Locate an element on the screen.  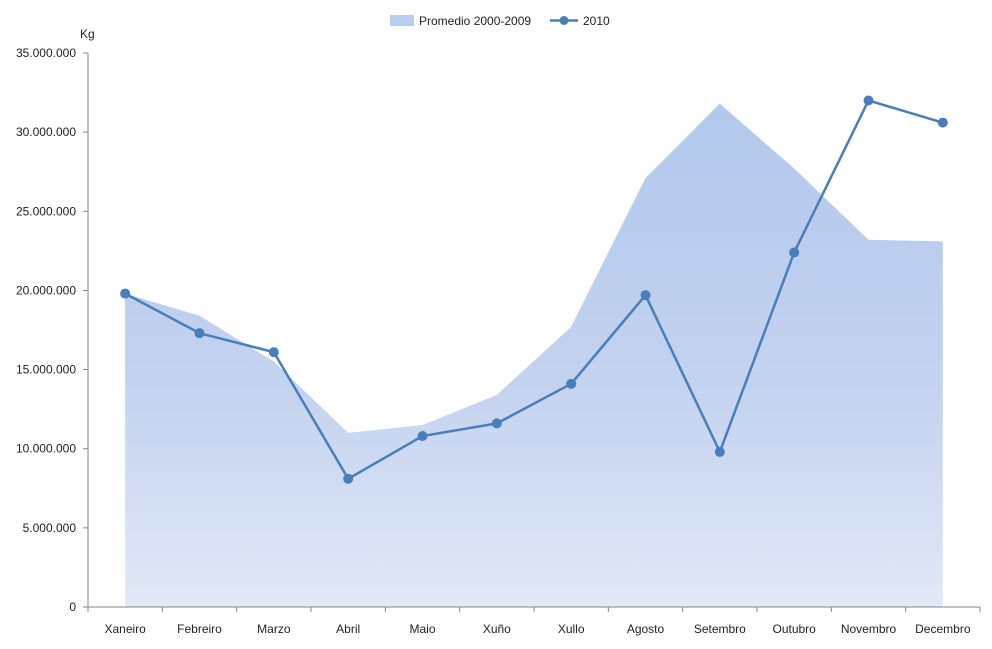
legend-label-line: 2010 is located at coordinates (596, 21).